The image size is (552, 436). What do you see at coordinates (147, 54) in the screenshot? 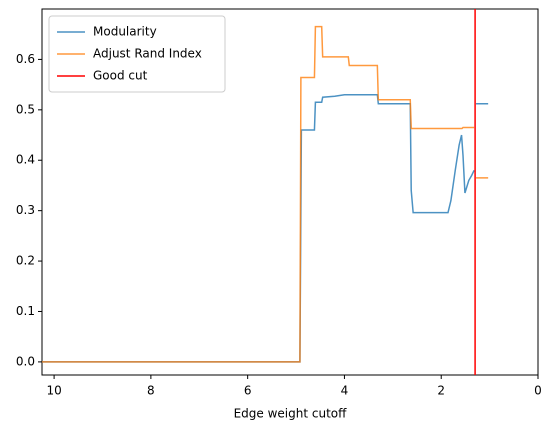
I see `legend-label: Adjust Rand Index` at bounding box center [147, 54].